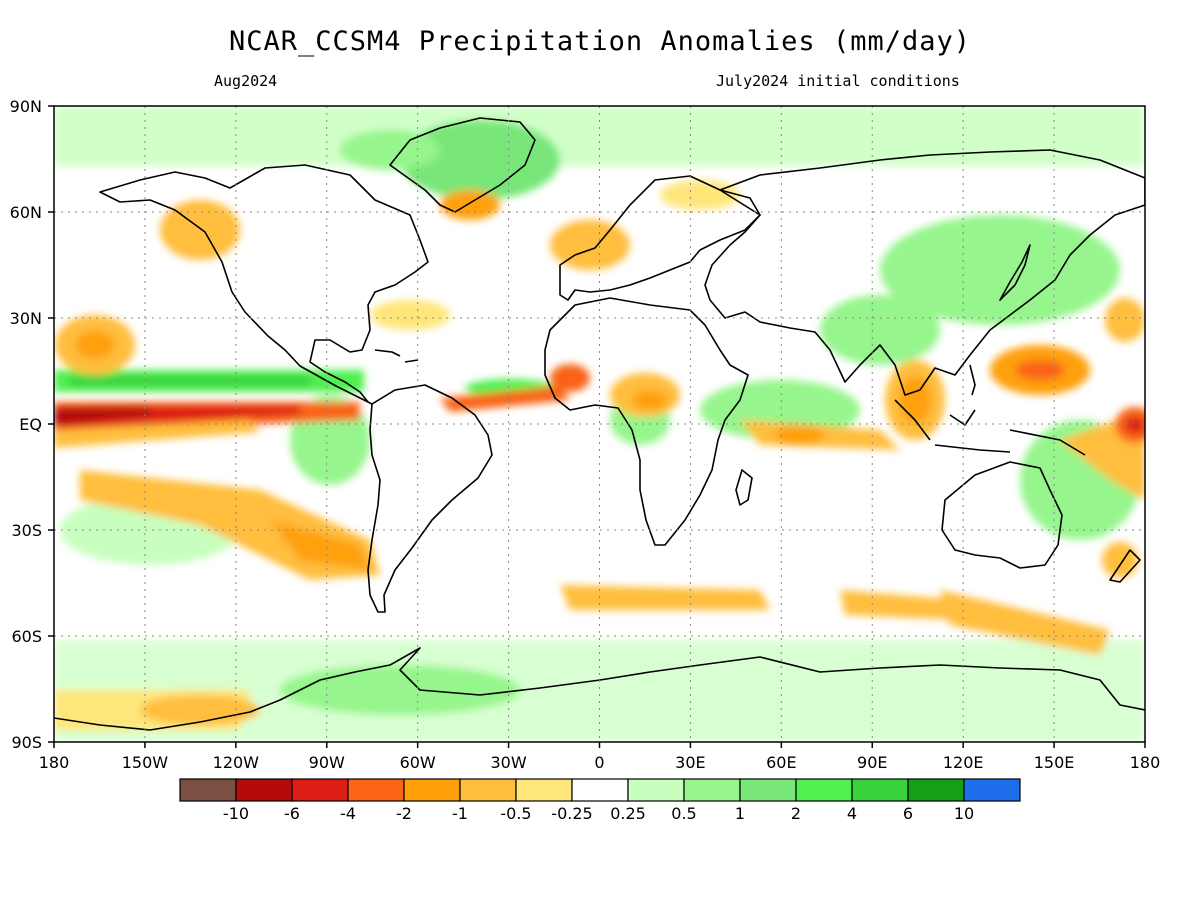 The width and height of the screenshot is (1200, 900). I want to click on lon-tick-label: 120E, so click(963, 762).